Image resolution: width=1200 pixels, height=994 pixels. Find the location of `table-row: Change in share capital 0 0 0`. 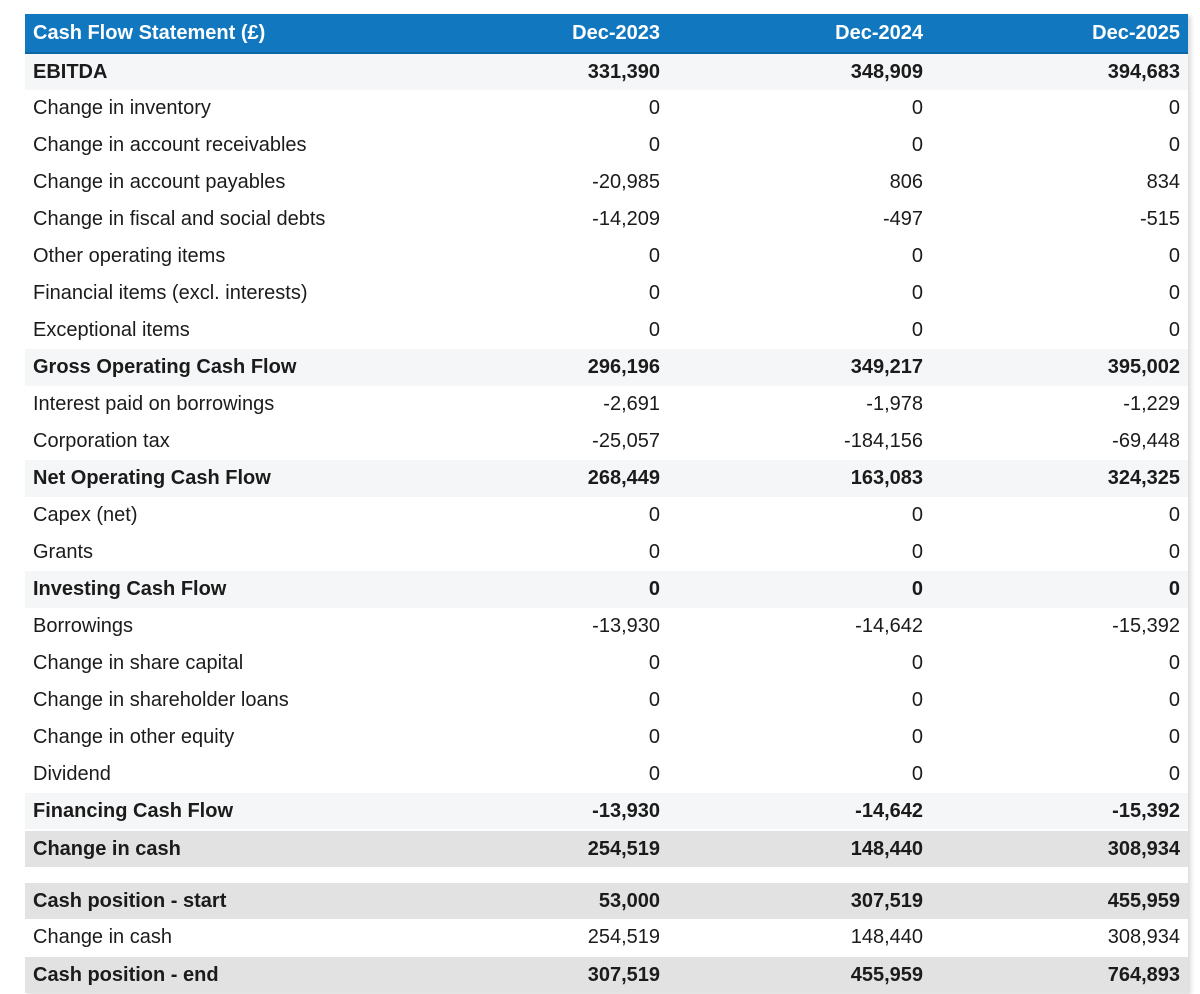

table-row: Change in share capital 0 0 0 is located at coordinates (606, 663).